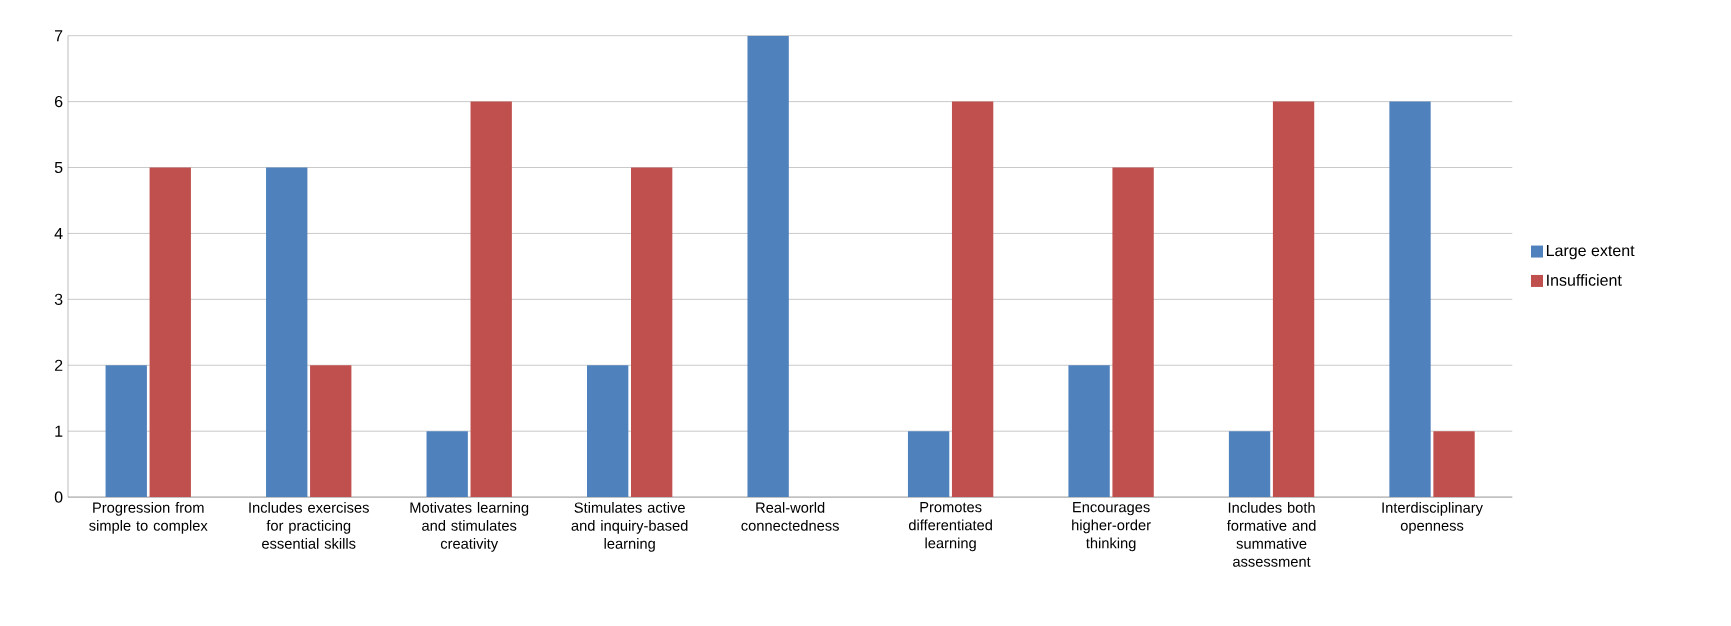 Image resolution: width=1731 pixels, height=626 pixels. I want to click on x-tick-label: Promotes differentiated learning, so click(950, 526).